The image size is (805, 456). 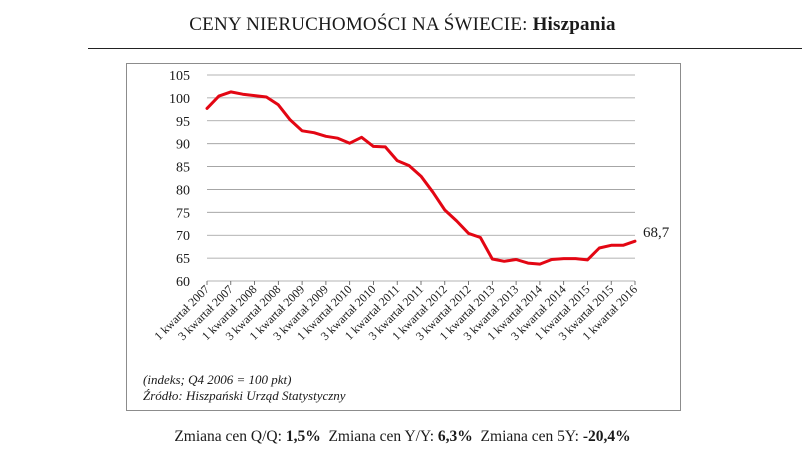 What do you see at coordinates (183, 282) in the screenshot?
I see `y-tick-label: 60` at bounding box center [183, 282].